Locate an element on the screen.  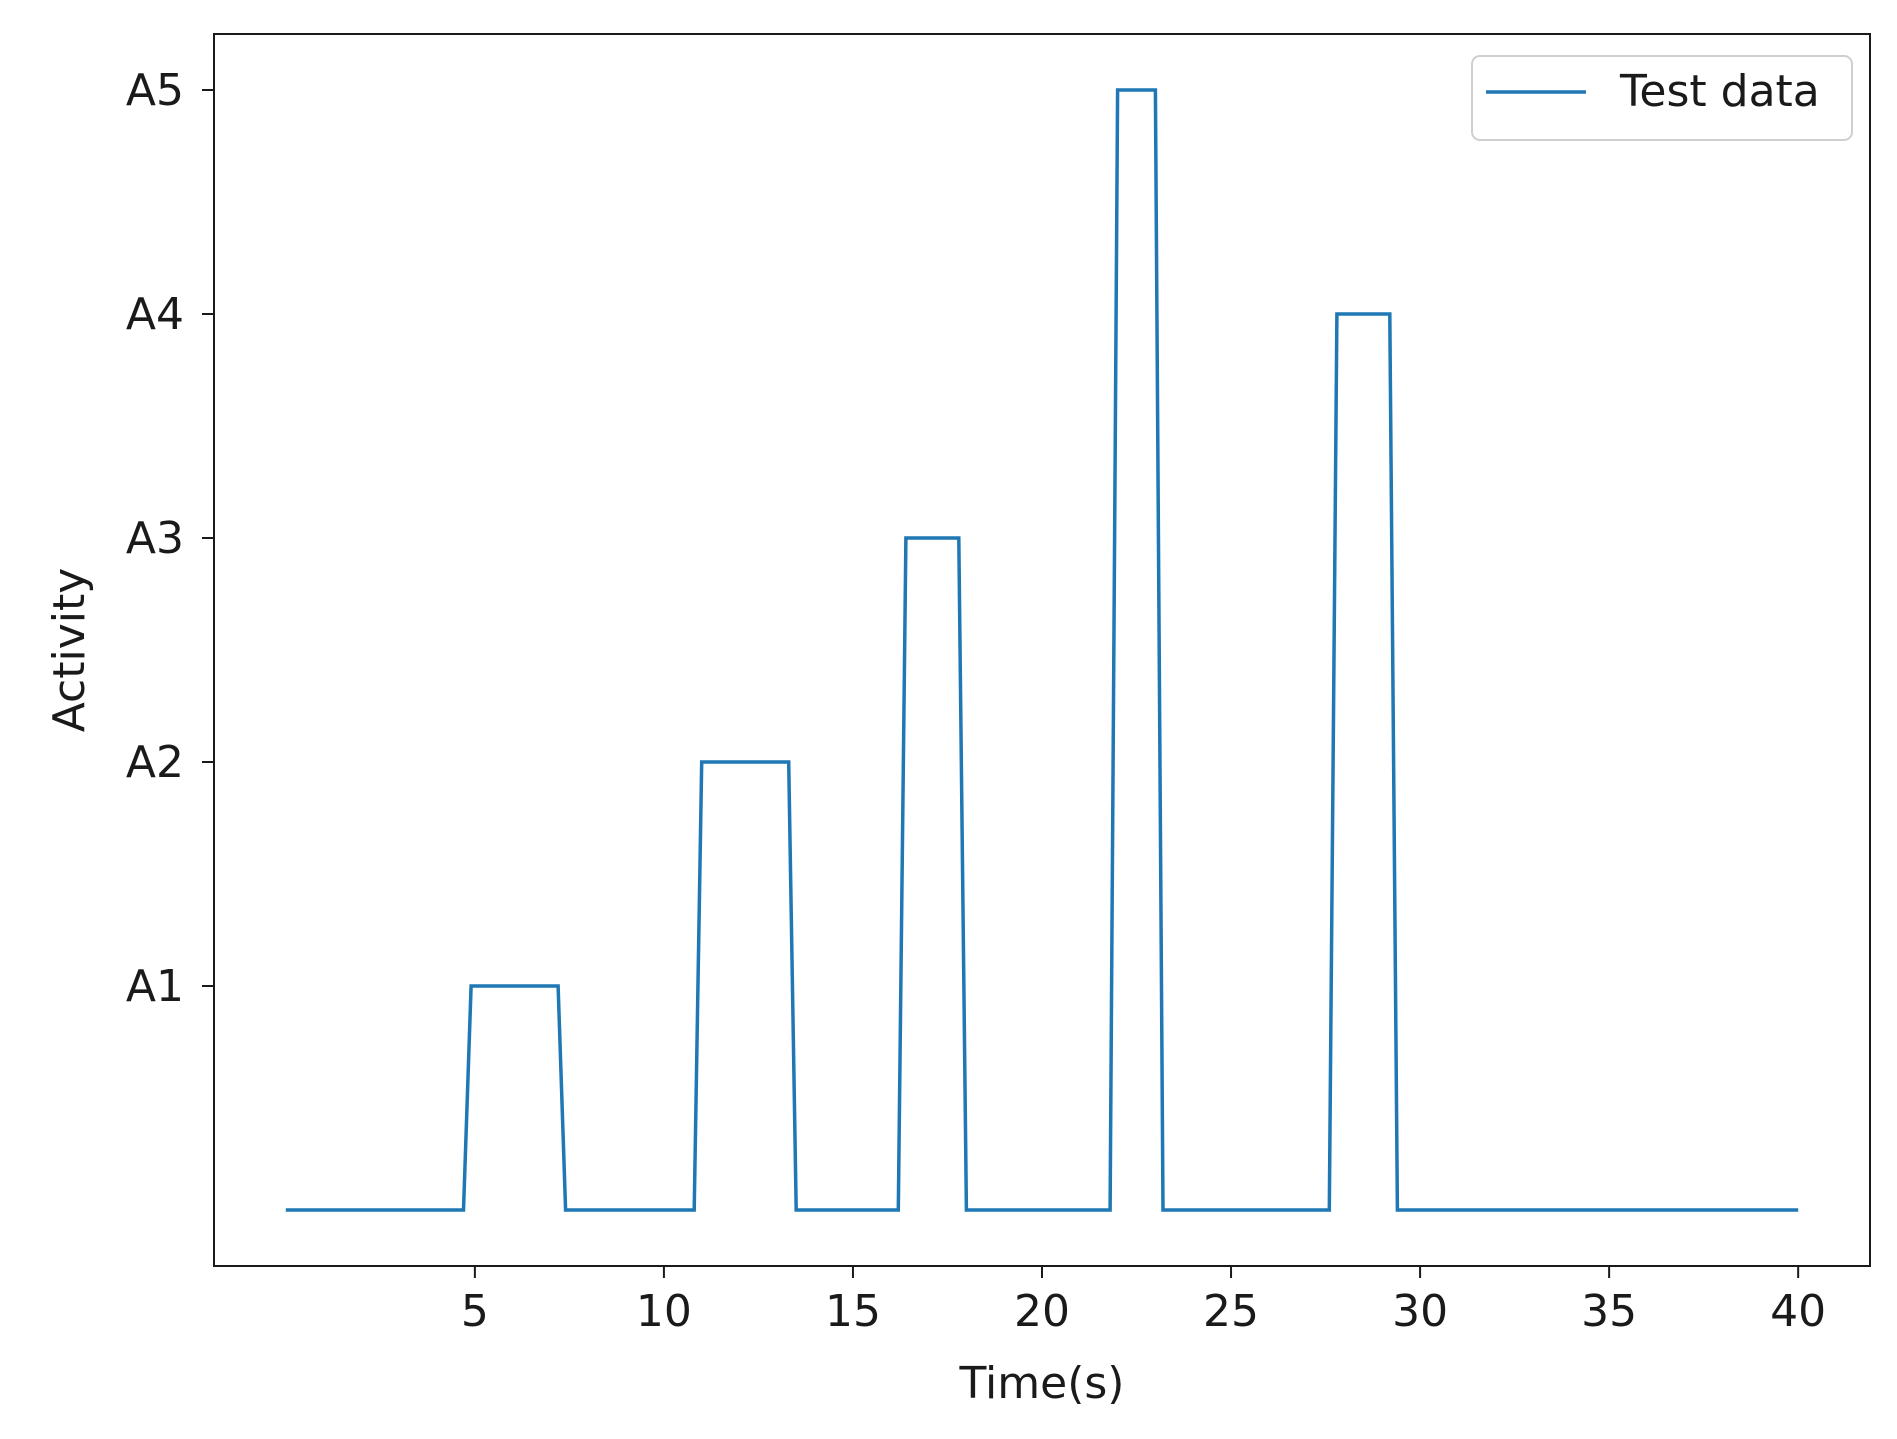
x-tick-label: 25 is located at coordinates (1231, 1311).